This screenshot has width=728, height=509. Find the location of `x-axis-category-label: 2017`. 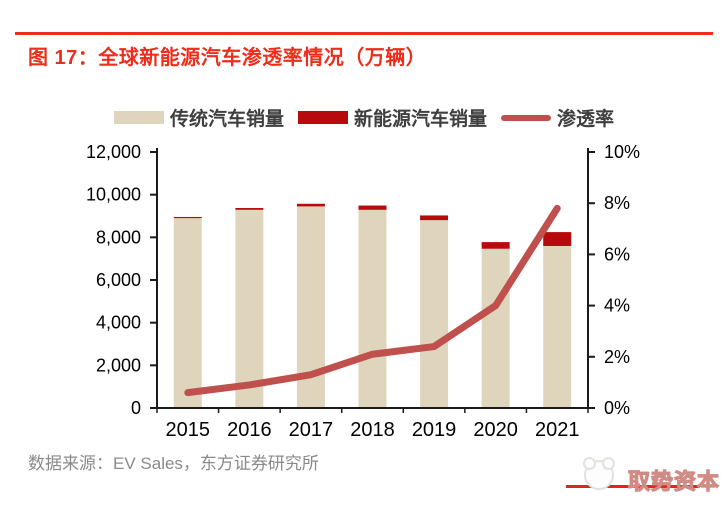

x-axis-category-label: 2017 is located at coordinates (311, 430).